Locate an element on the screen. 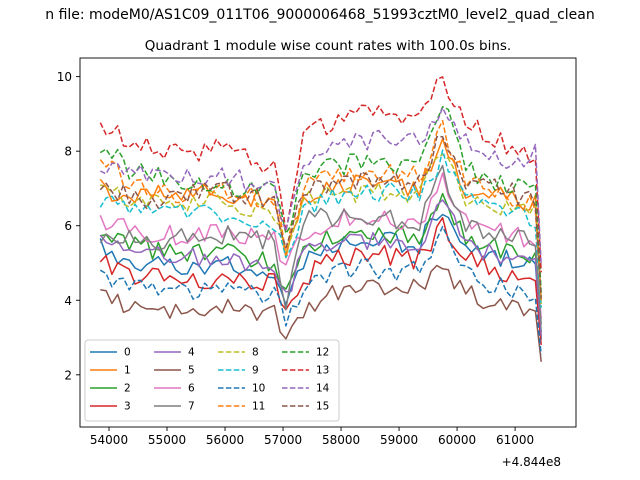 This screenshot has height=480, width=640. y-tick-label: 6 is located at coordinates (68, 226).